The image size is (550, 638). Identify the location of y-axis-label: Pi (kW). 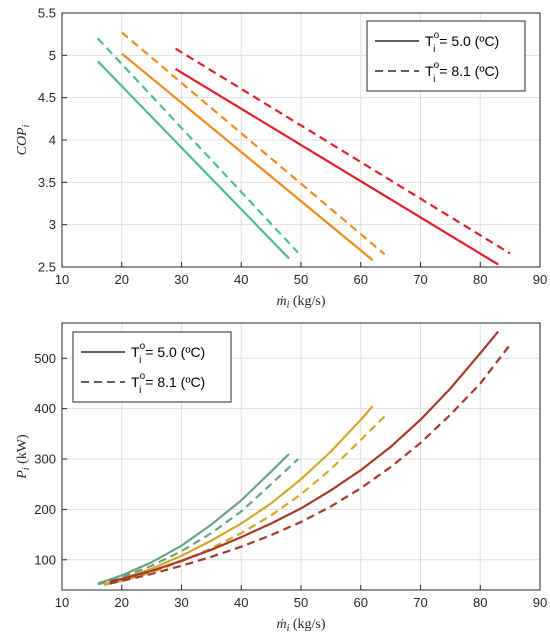
(23, 457).